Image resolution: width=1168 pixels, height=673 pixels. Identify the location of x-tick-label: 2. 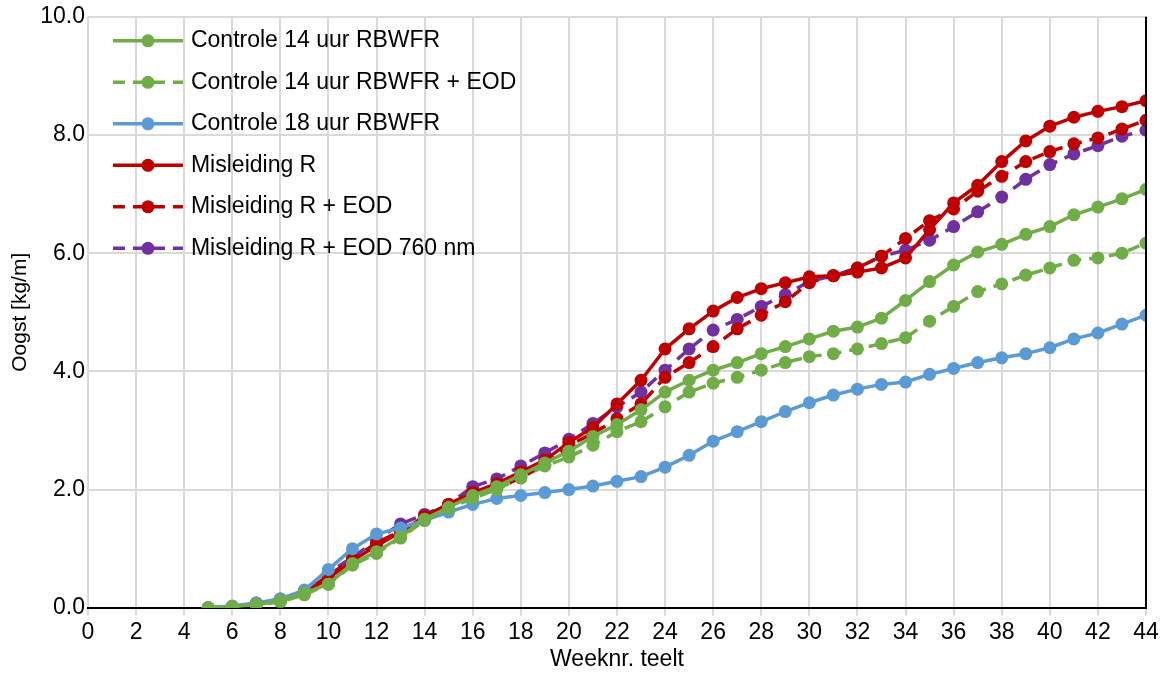
(136, 630).